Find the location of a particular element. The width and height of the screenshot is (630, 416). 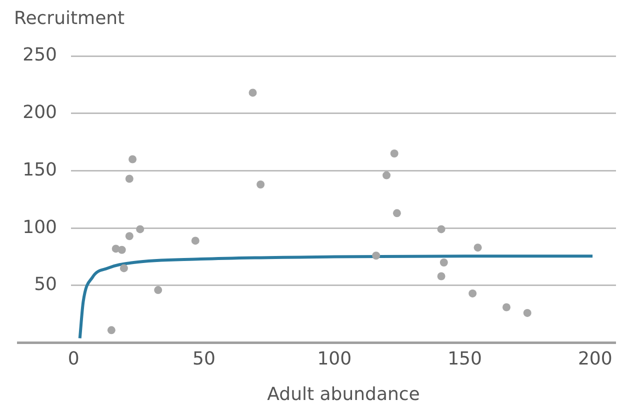

x-tick-label: 50 is located at coordinates (204, 359).